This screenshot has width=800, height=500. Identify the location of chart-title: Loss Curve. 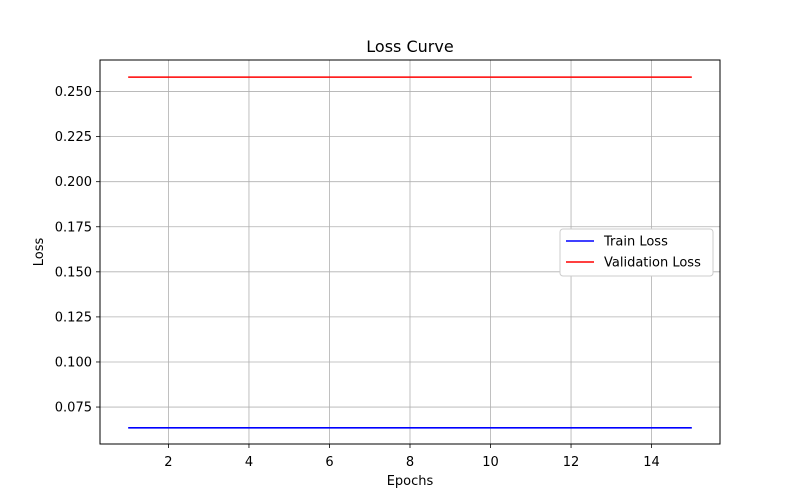
(409, 46).